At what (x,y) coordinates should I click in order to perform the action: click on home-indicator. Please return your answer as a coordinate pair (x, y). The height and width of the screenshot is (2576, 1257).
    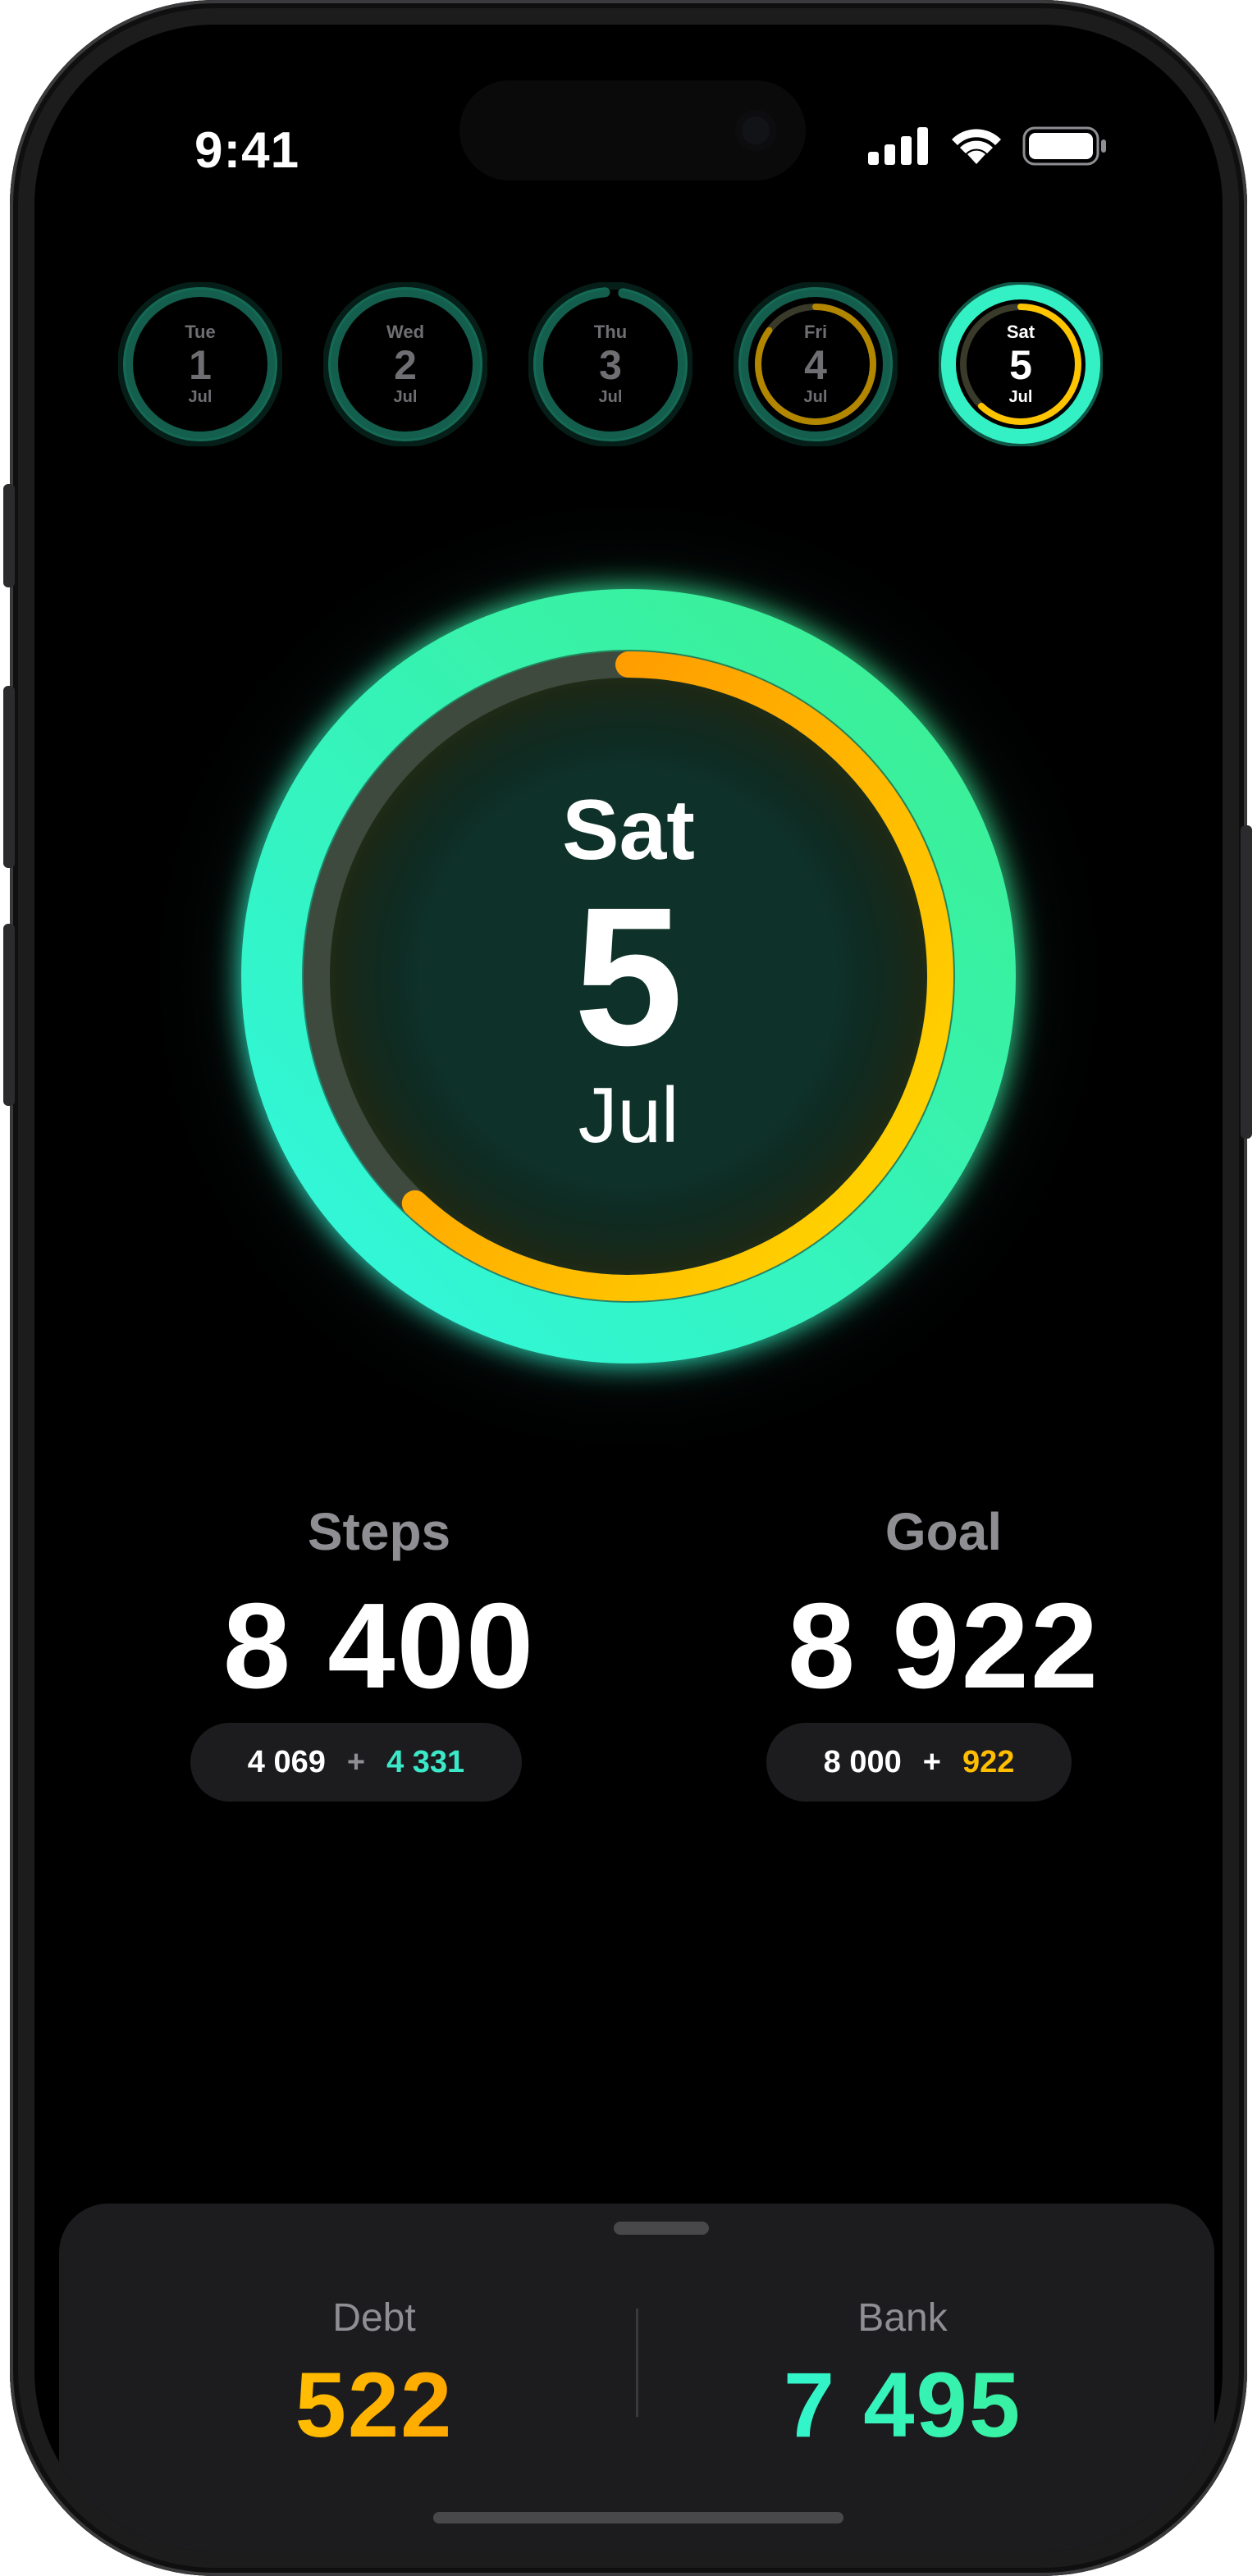
    Looking at the image, I should click on (638, 2517).